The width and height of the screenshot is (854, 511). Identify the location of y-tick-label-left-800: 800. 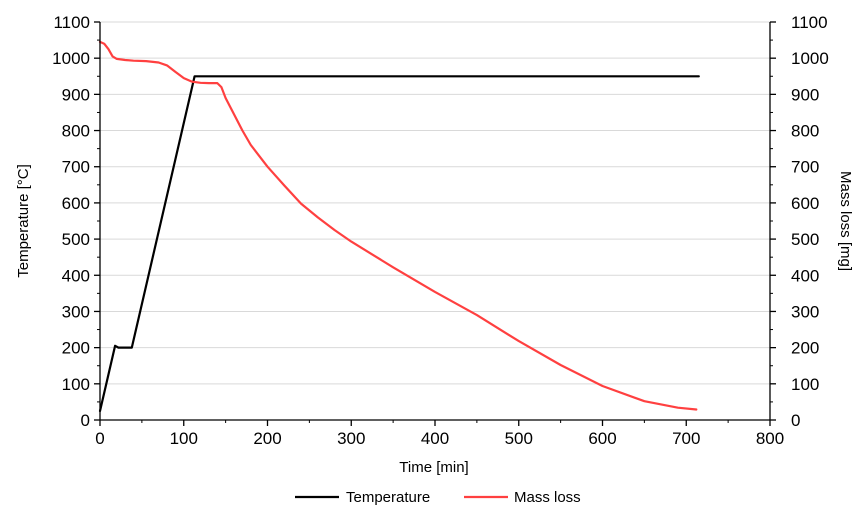
(76, 131).